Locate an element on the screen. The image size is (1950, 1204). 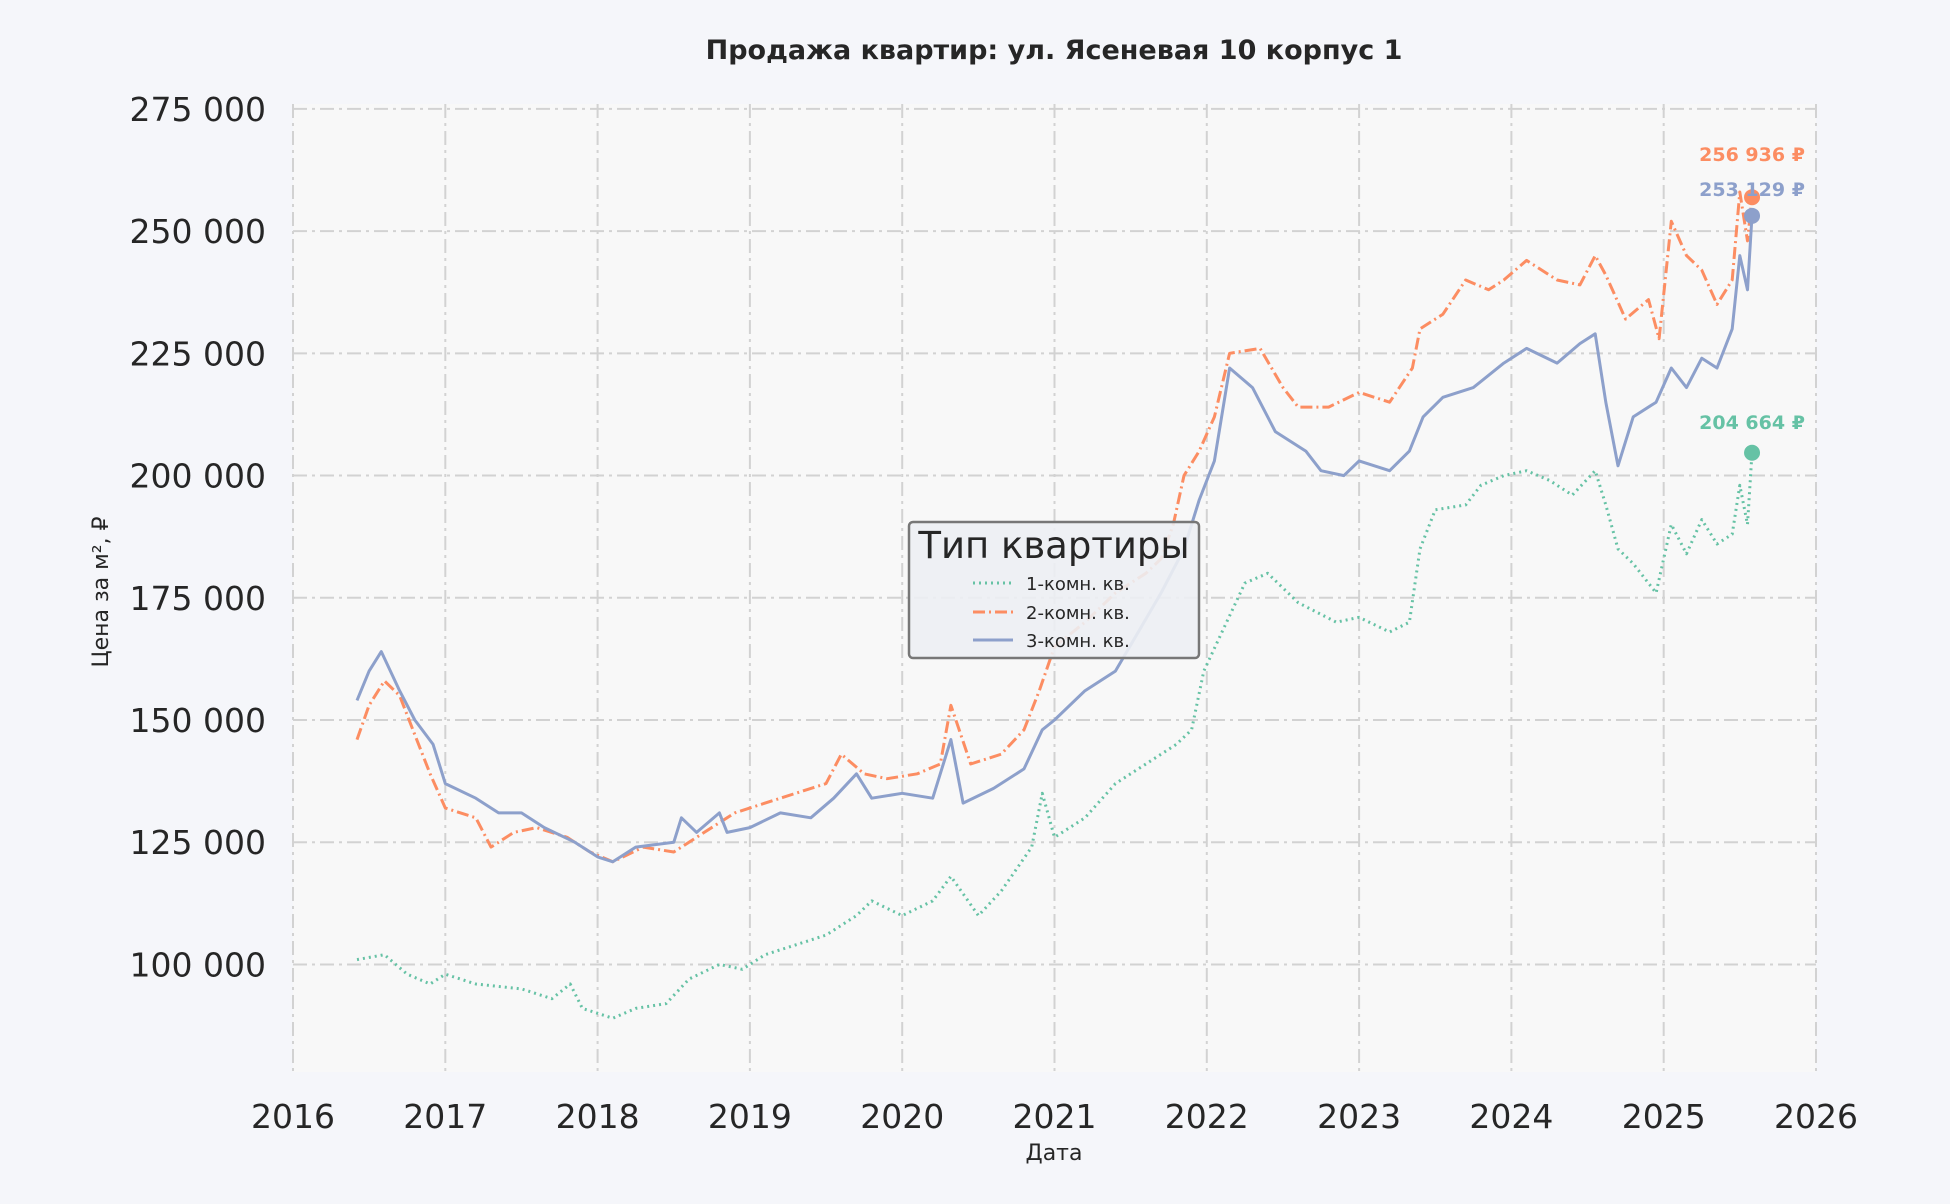
x-axis-label: Дата is located at coordinates (1054, 1153).